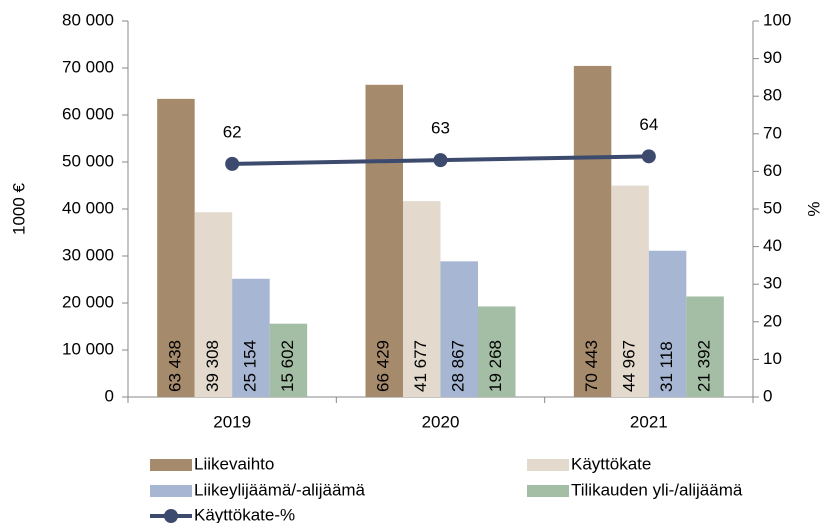 Image resolution: width=828 pixels, height=523 pixels. What do you see at coordinates (440, 128) in the screenshot?
I see `line-value-label: 63` at bounding box center [440, 128].